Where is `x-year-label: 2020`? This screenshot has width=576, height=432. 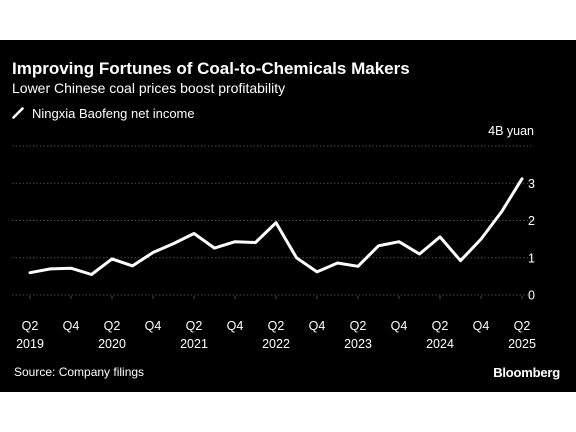
x-year-label: 2020 is located at coordinates (112, 344).